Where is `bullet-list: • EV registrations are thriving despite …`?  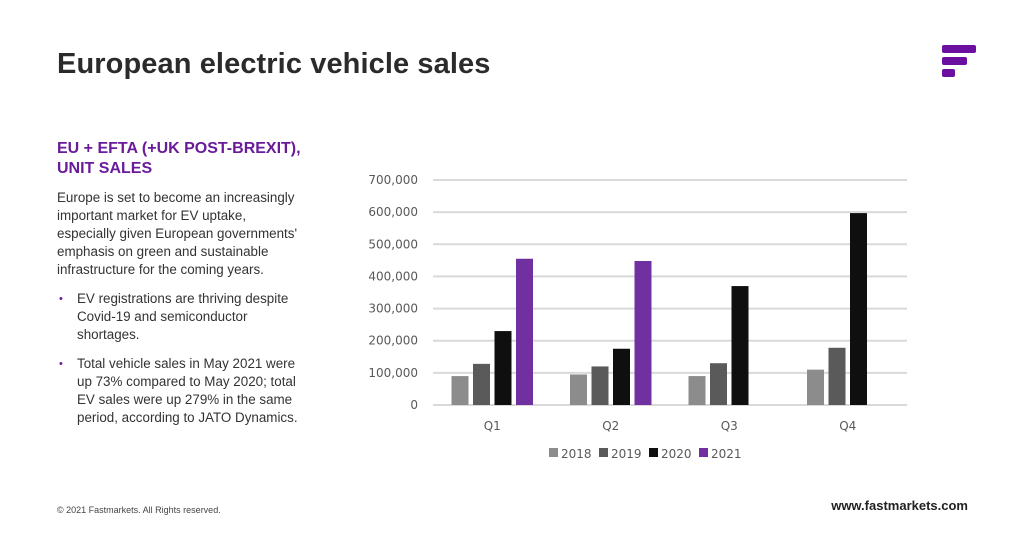
bullet-list: • EV registrations are thriving despite … is located at coordinates (179, 358).